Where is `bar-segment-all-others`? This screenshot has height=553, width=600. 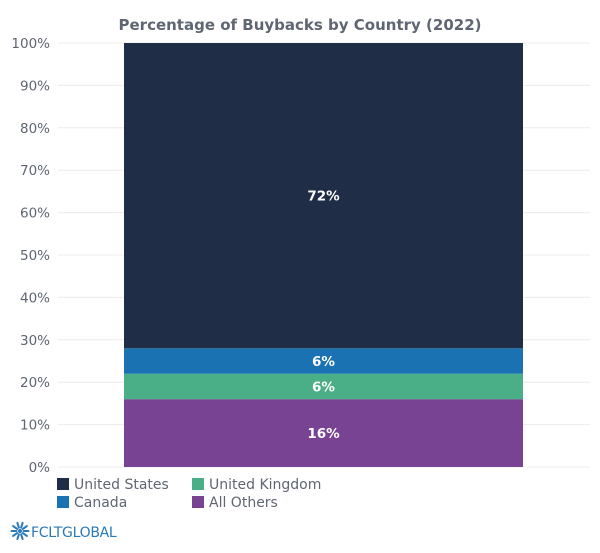 bar-segment-all-others is located at coordinates (323, 433).